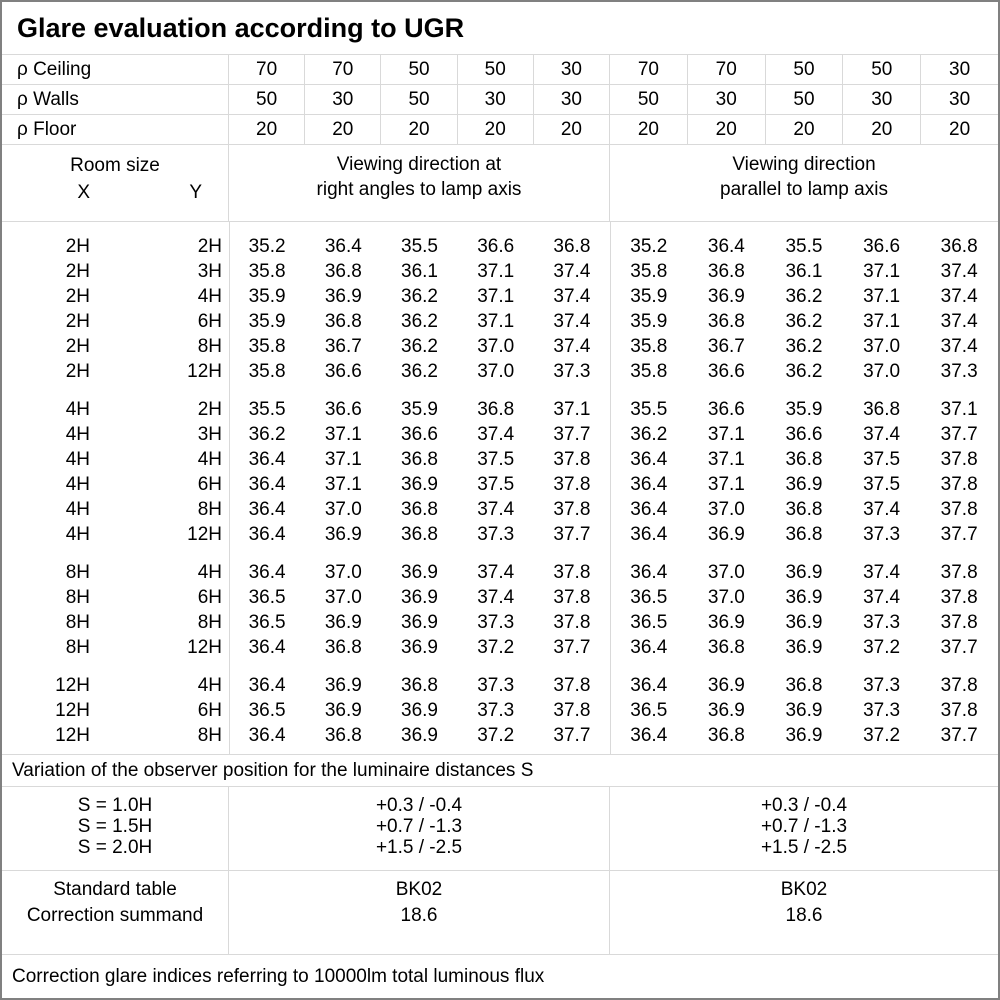  What do you see at coordinates (267, 296) in the screenshot?
I see `ugr-value-cell: 35.9` at bounding box center [267, 296].